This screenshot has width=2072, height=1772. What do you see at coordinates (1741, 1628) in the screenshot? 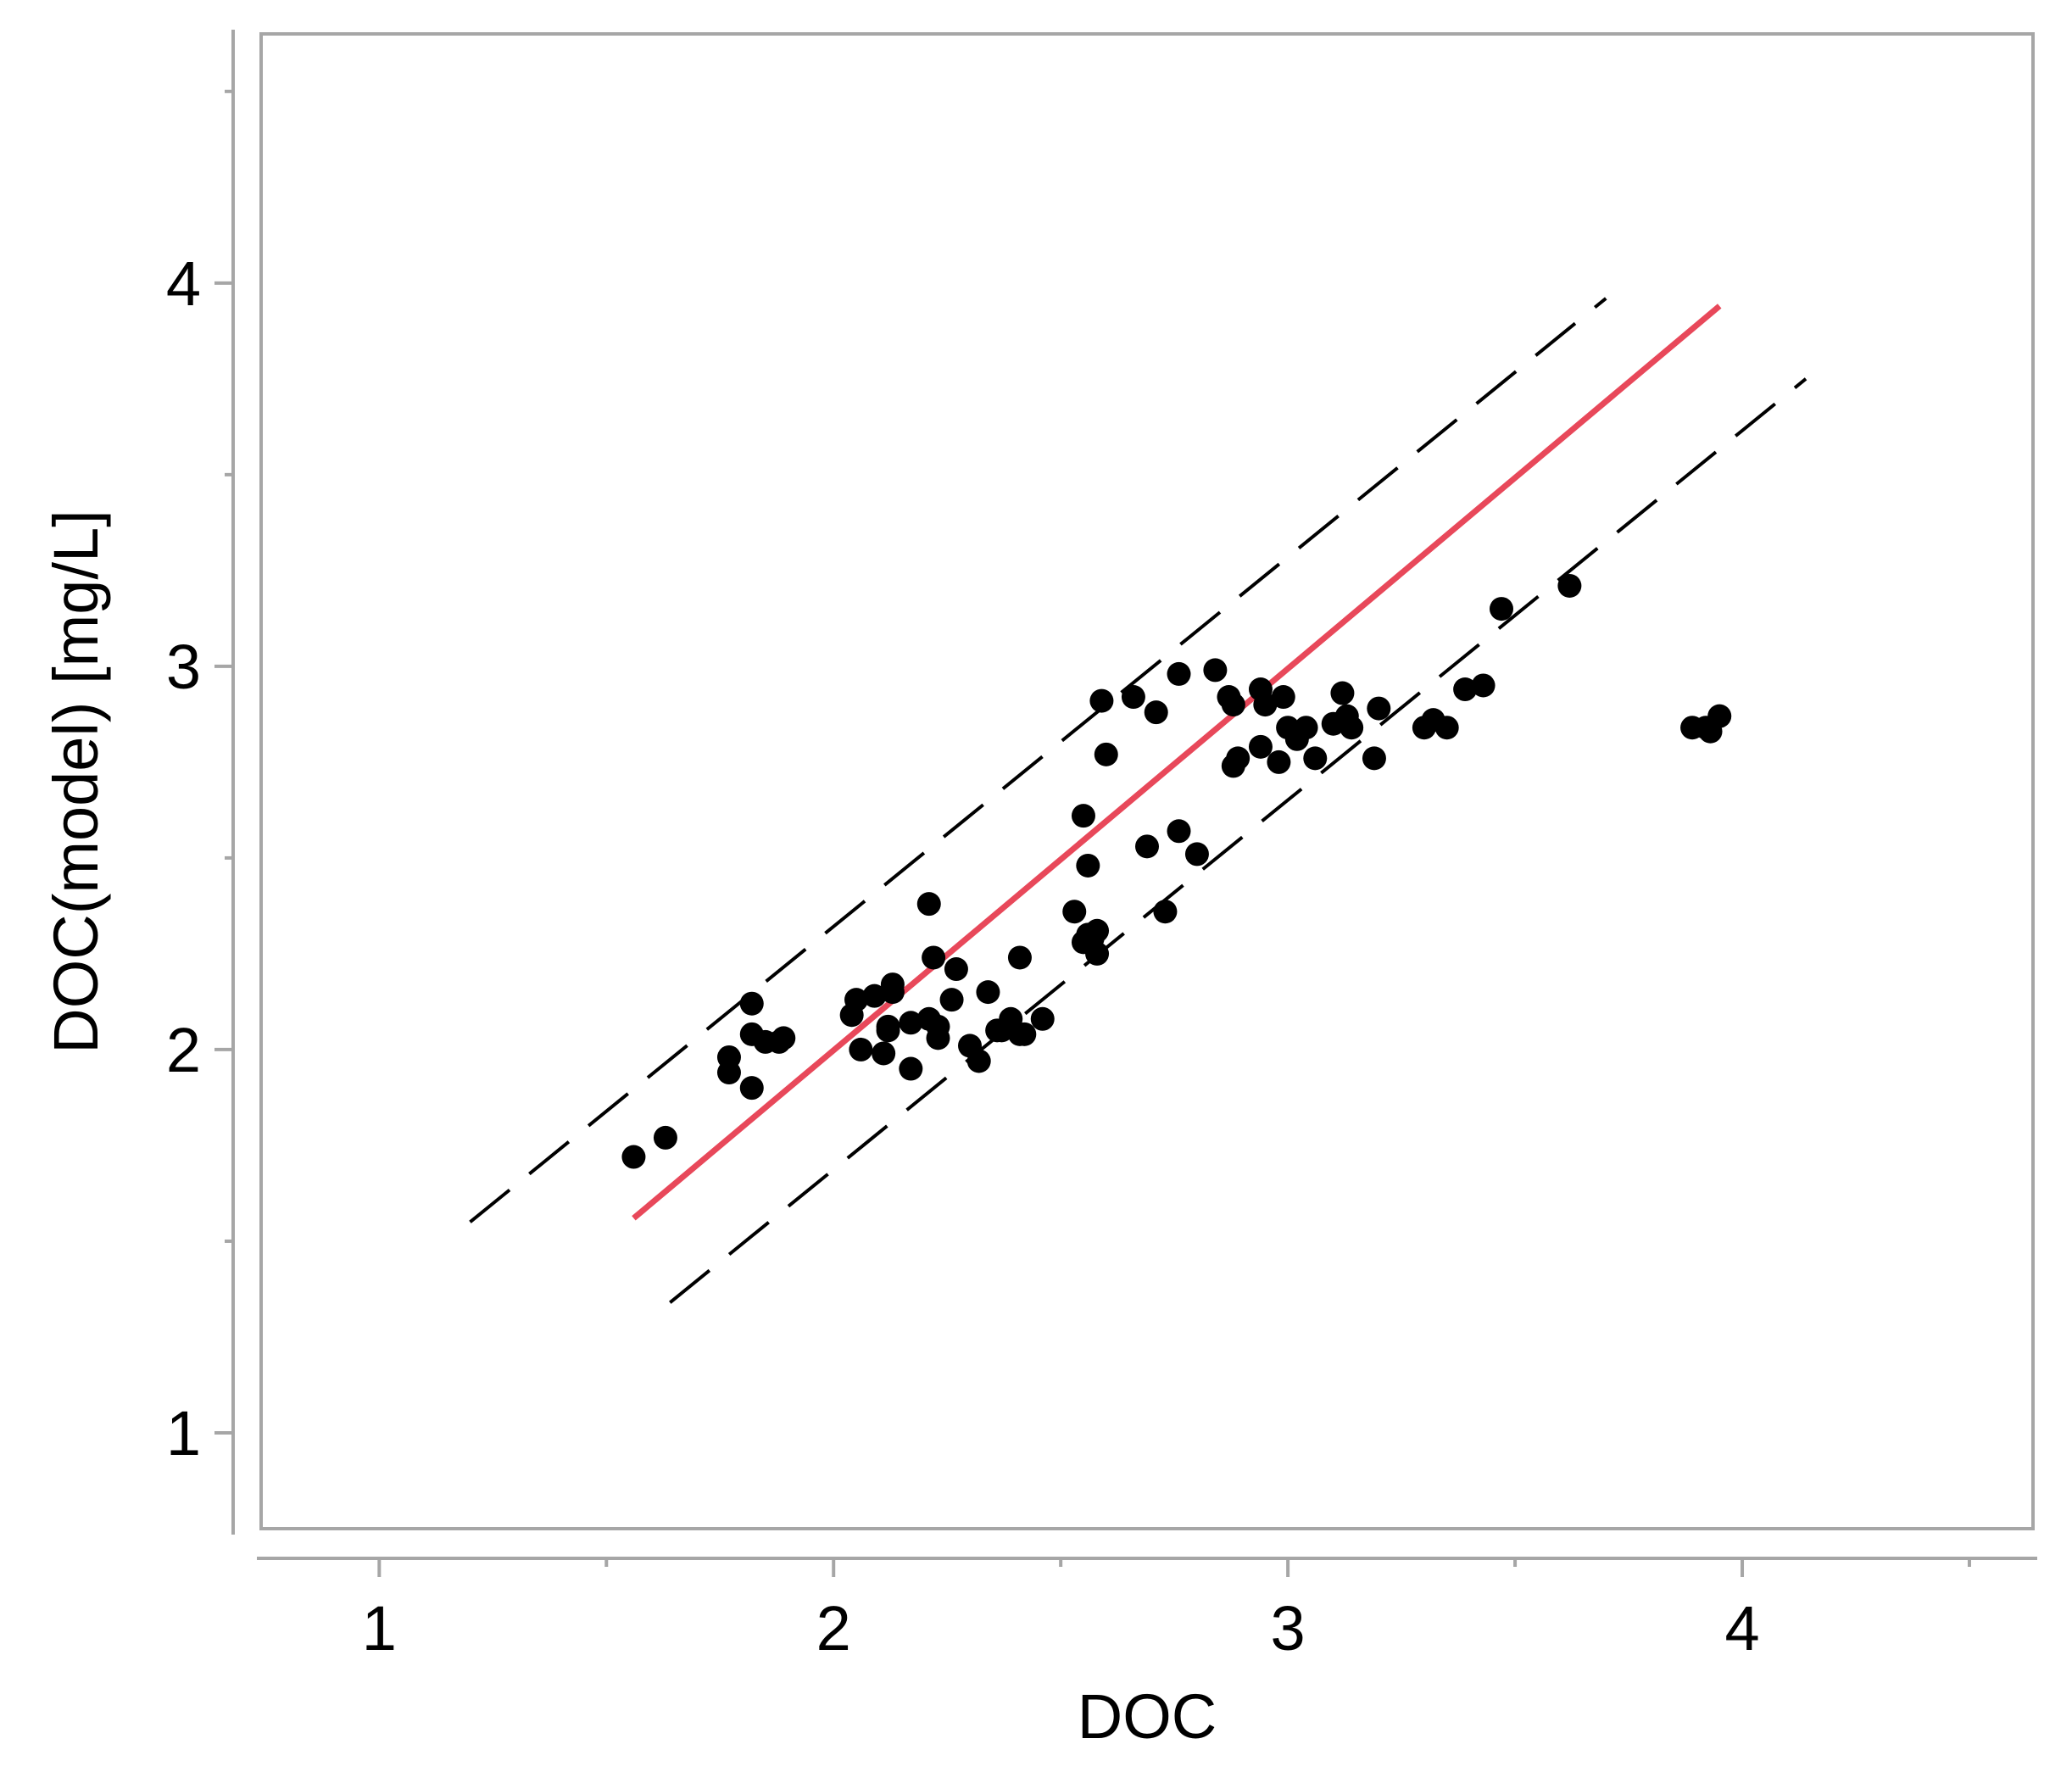
I see `x-tick-label: 4` at bounding box center [1741, 1628].